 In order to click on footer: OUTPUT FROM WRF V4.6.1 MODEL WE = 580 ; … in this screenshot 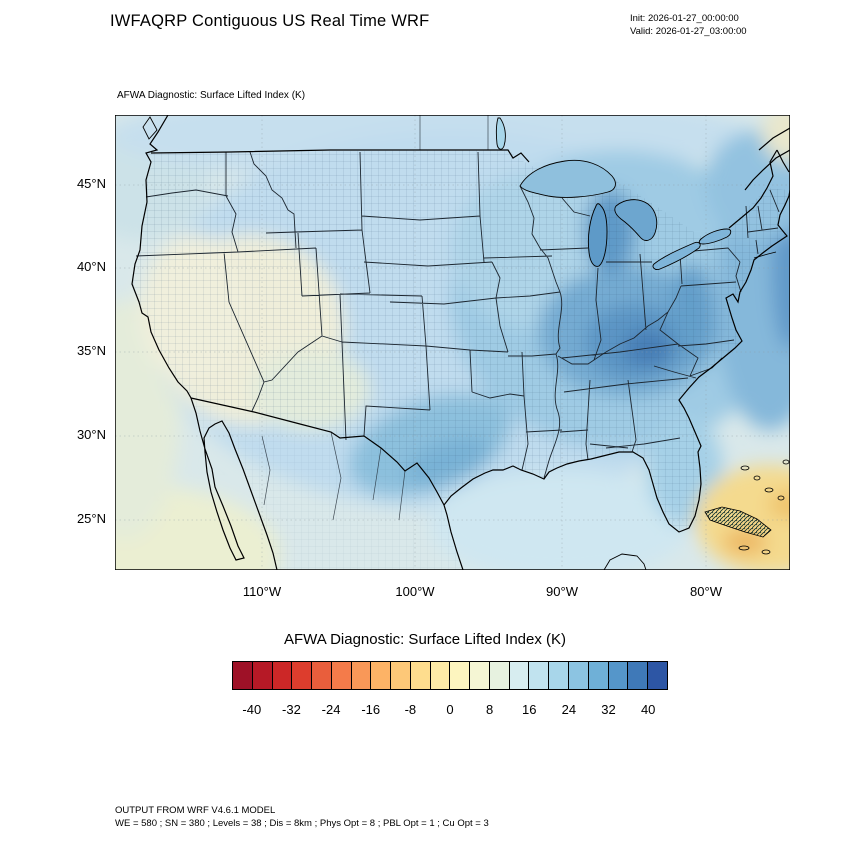, I will do `click(302, 817)`.